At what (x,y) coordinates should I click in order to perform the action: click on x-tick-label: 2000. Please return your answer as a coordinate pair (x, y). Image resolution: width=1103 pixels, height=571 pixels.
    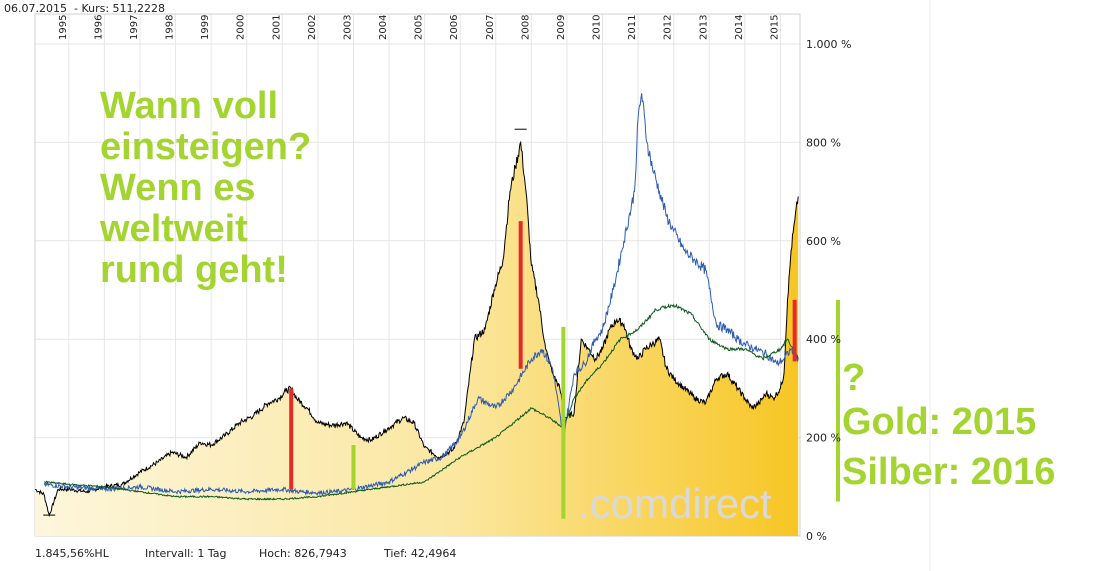
    Looking at the image, I should click on (241, 27).